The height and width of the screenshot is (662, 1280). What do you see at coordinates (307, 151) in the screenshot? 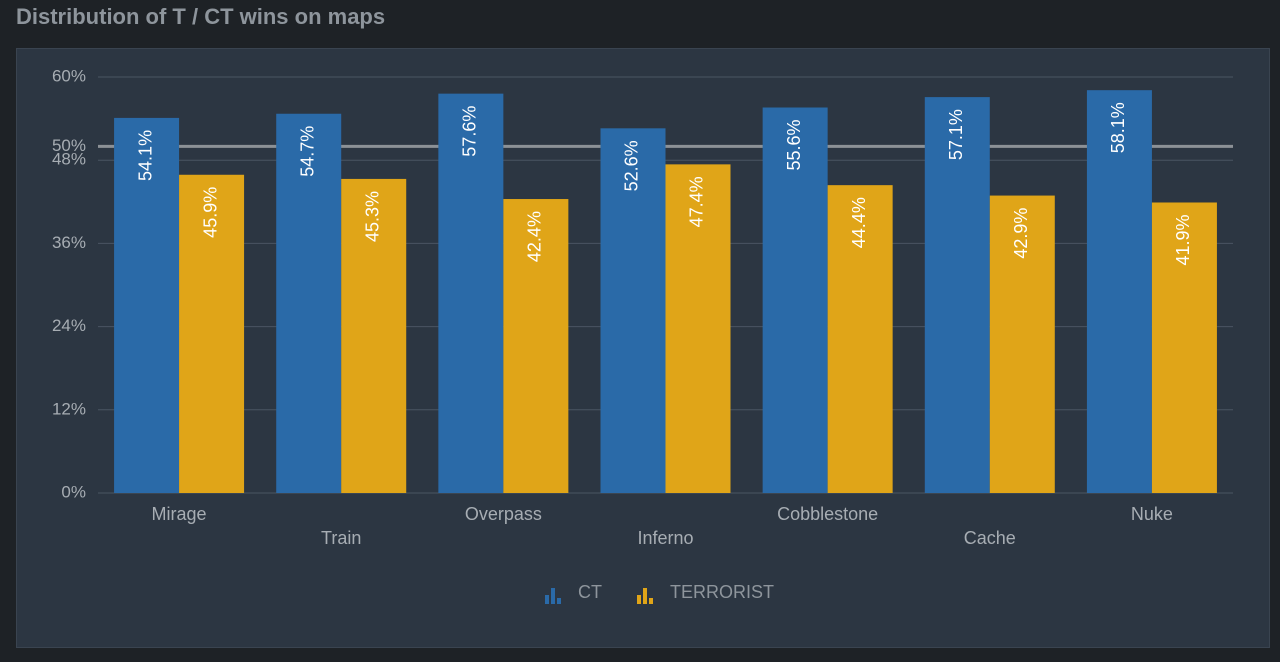
I see `data-label: 54.7%` at bounding box center [307, 151].